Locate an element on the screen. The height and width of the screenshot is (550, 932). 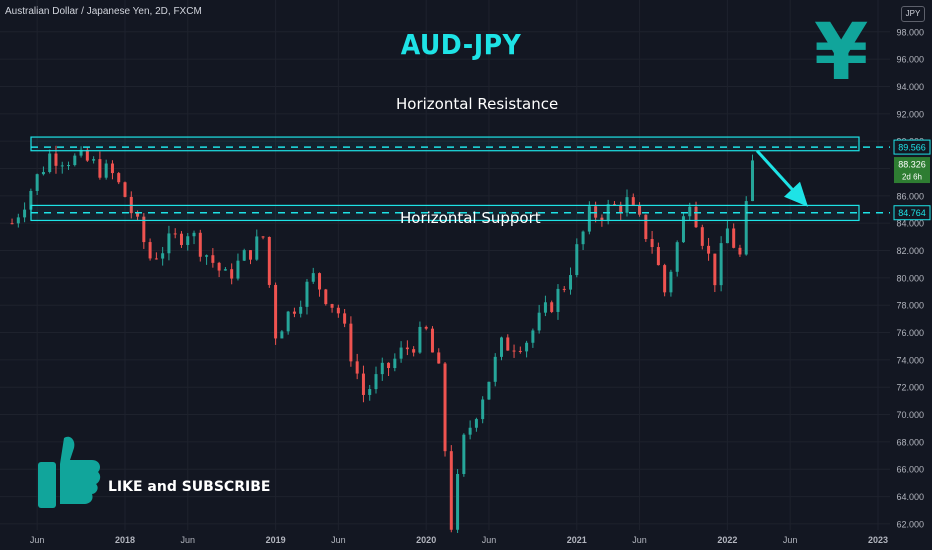
yen-icon: ¥ is located at coordinates (841, 53).